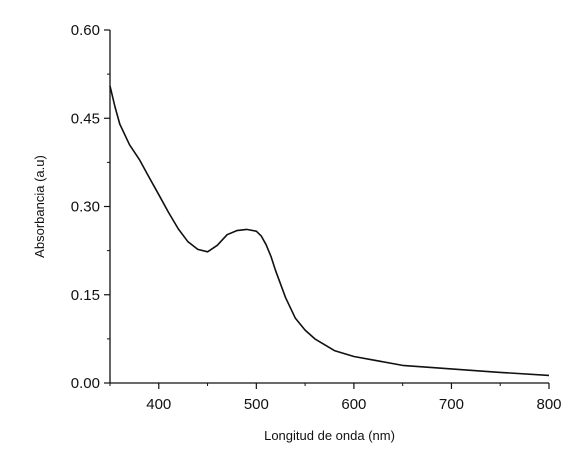 Image resolution: width=587 pixels, height=452 pixels. Describe the element at coordinates (85, 118) in the screenshot. I see `y-tick-label: 0.45` at that location.